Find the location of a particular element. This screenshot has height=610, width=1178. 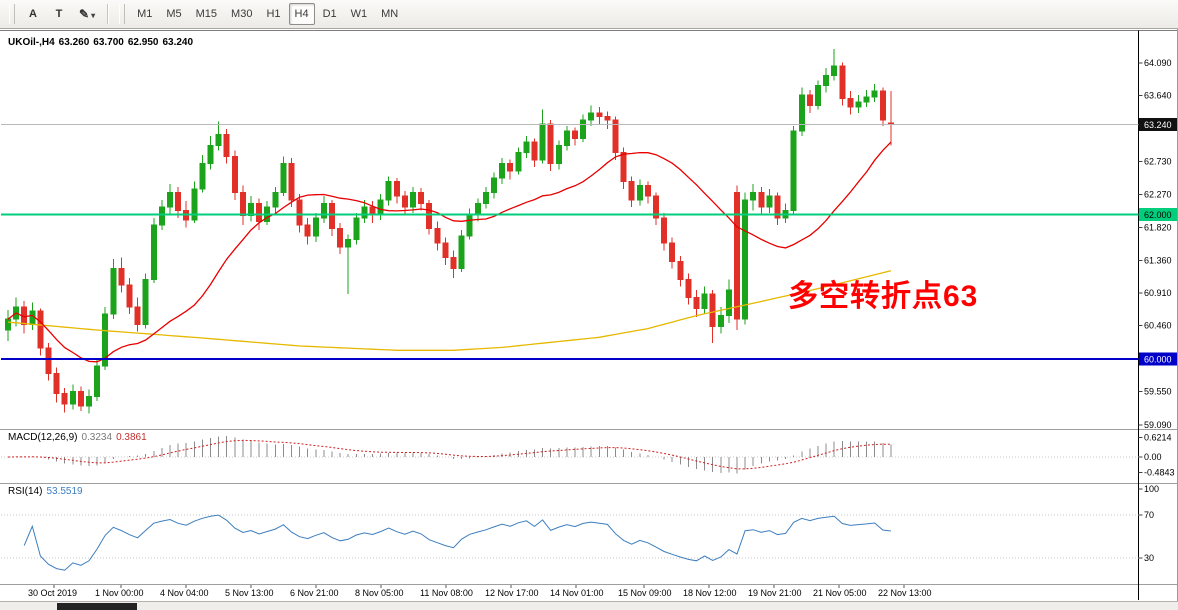

toolbar: A T ✎ ▾ M1 M5 M15 M30 H1 H4 D1 W1 MN is located at coordinates (589, 14).